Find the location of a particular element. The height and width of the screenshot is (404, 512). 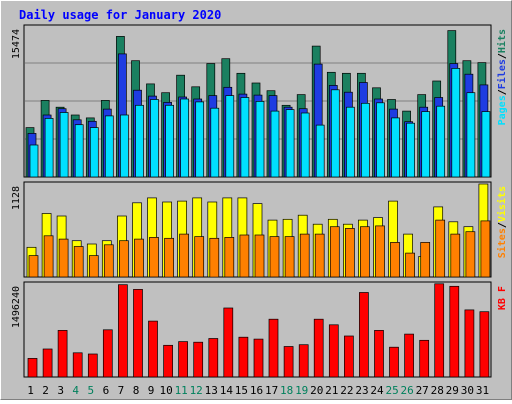

x-tick-label-16: 16 is located at coordinates (256, 390).